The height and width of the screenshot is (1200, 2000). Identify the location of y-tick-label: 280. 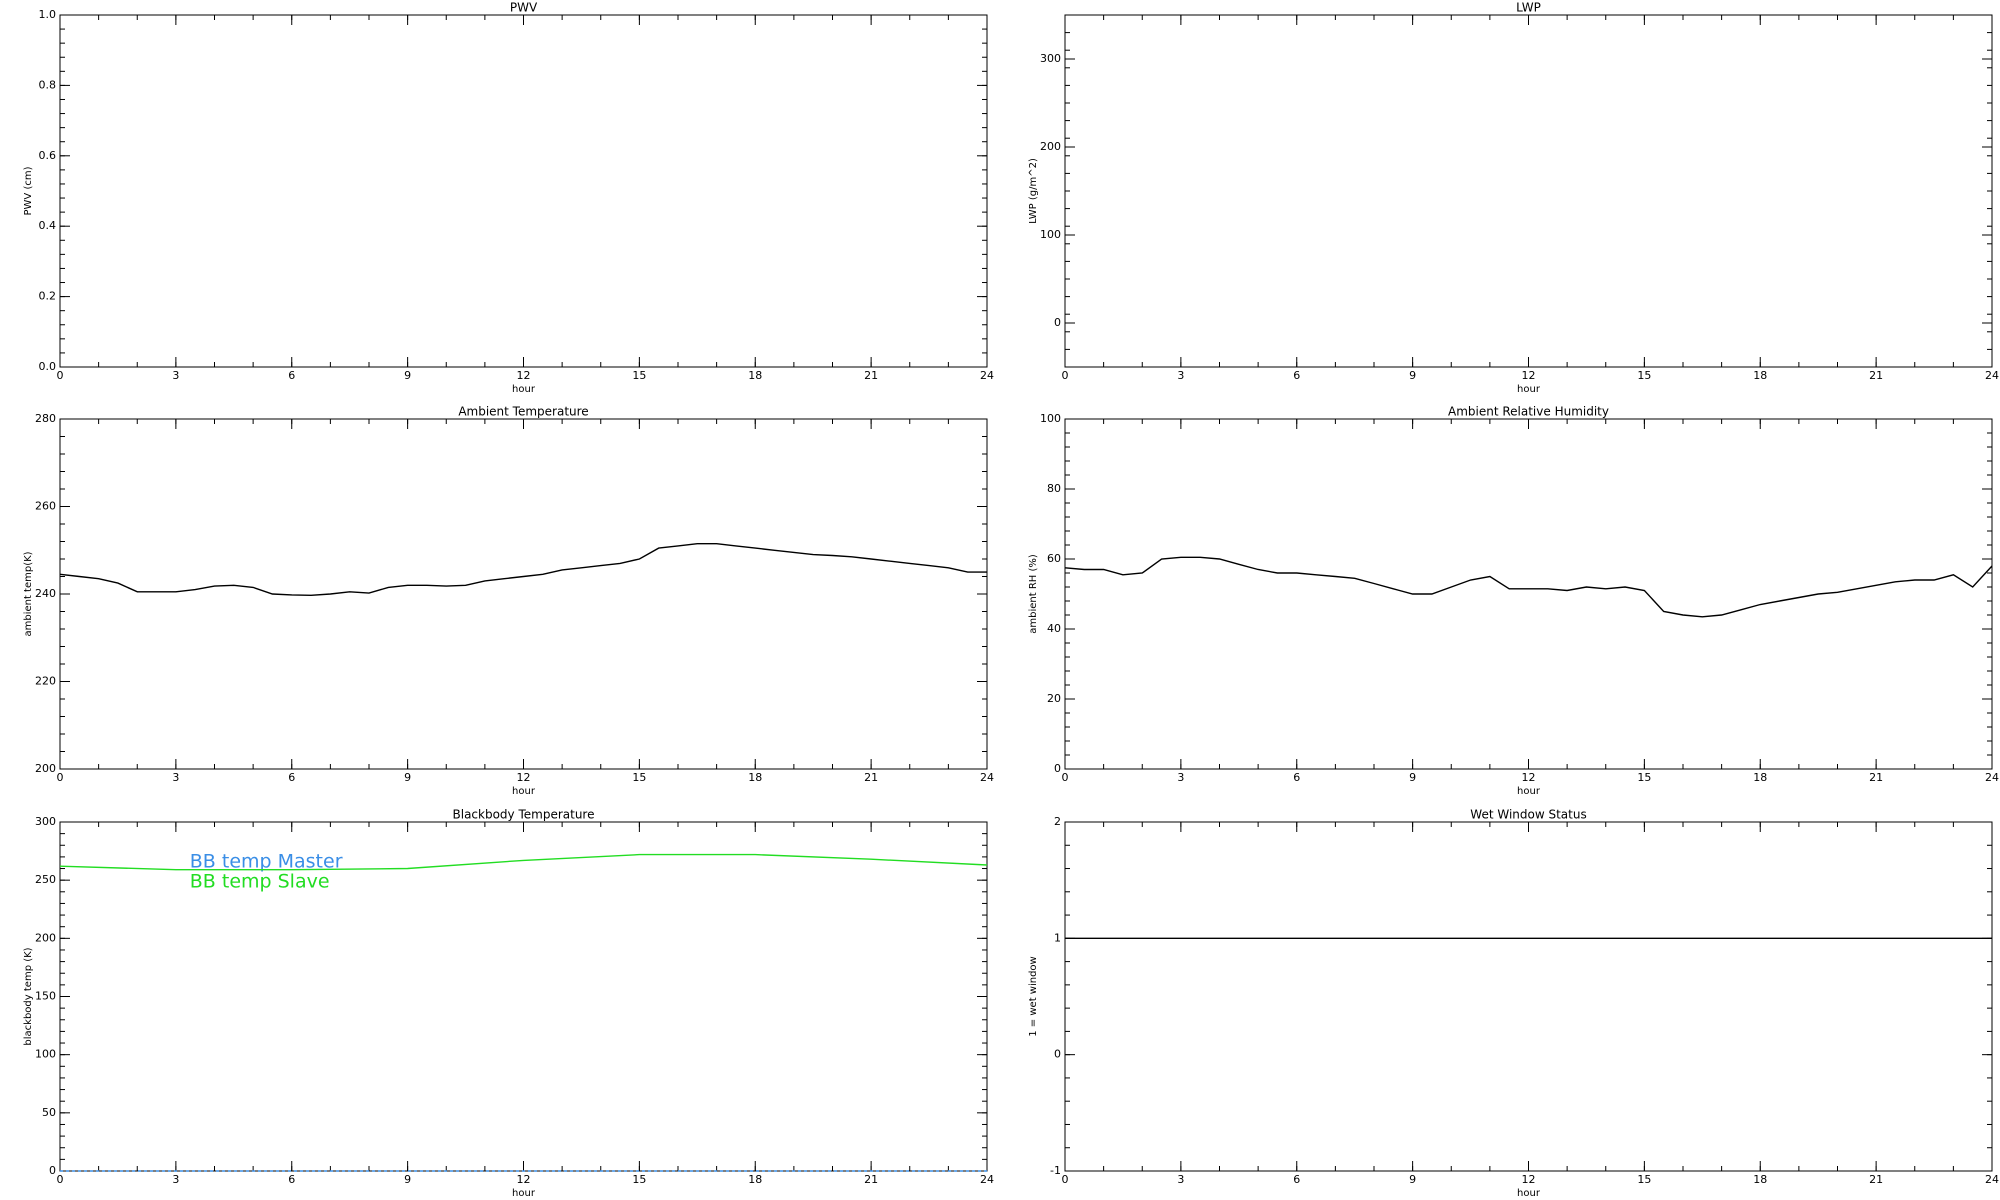
(45, 418).